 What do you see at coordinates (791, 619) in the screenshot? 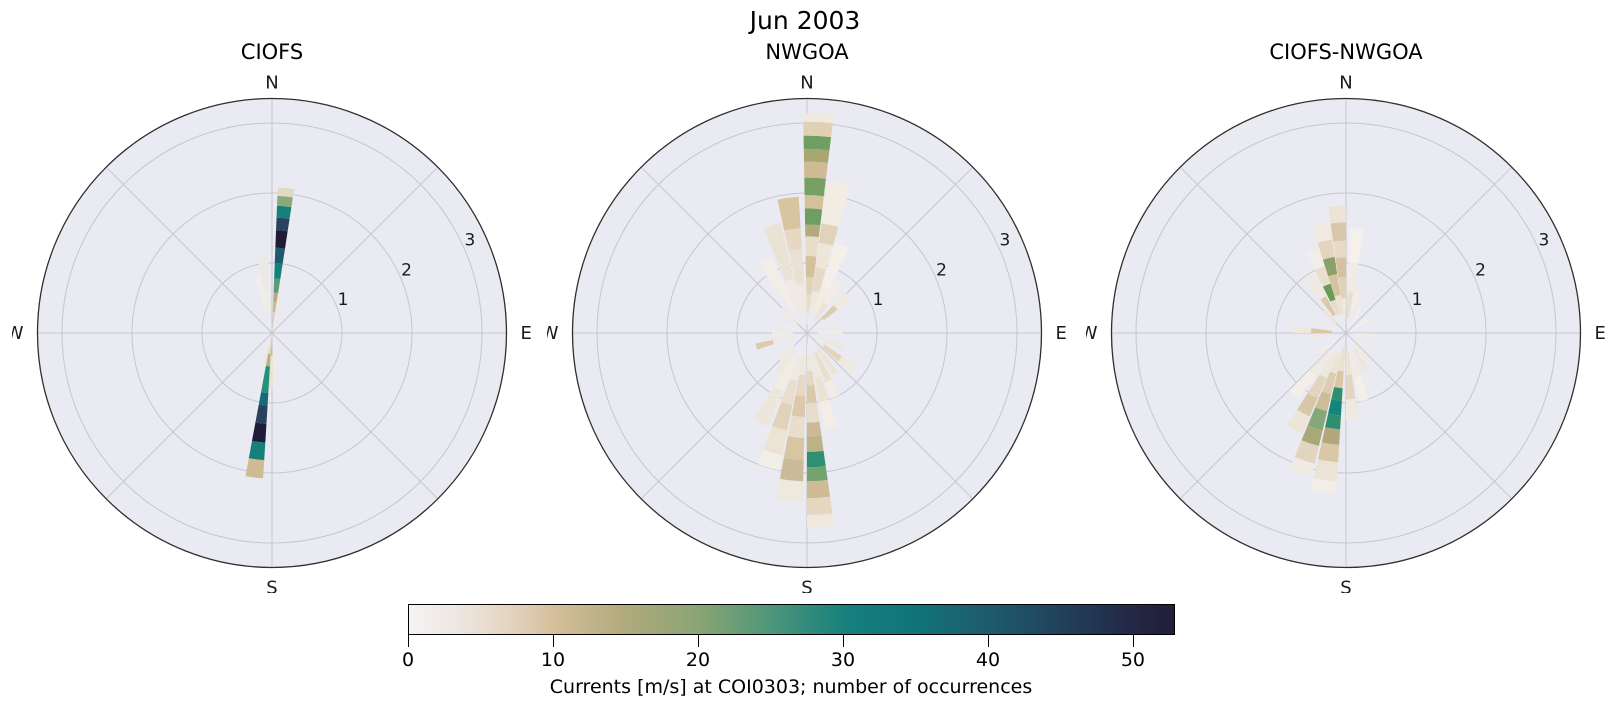
I see `colorbar-gradient` at bounding box center [791, 619].